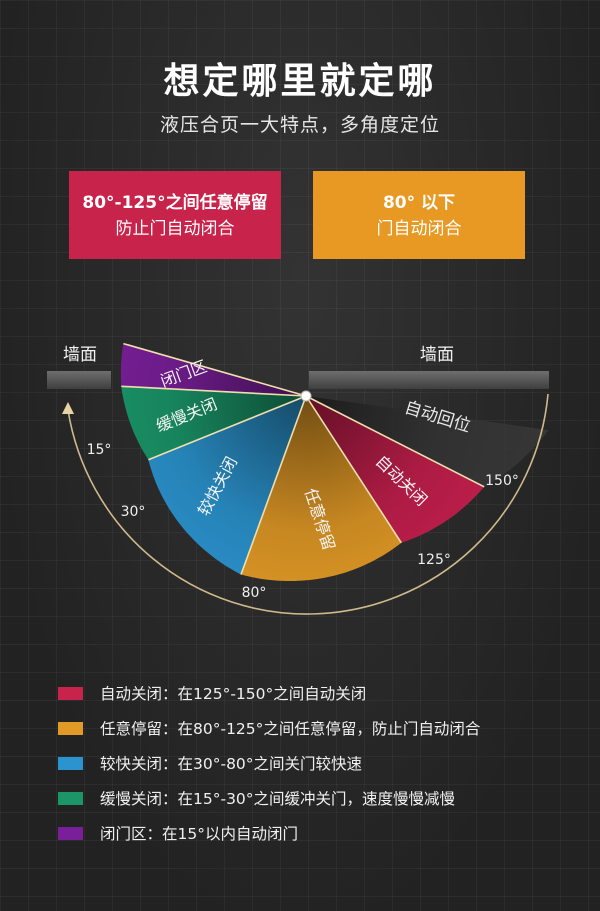 The image size is (600, 911). I want to click on angle-label-30: 30°, so click(133, 512).